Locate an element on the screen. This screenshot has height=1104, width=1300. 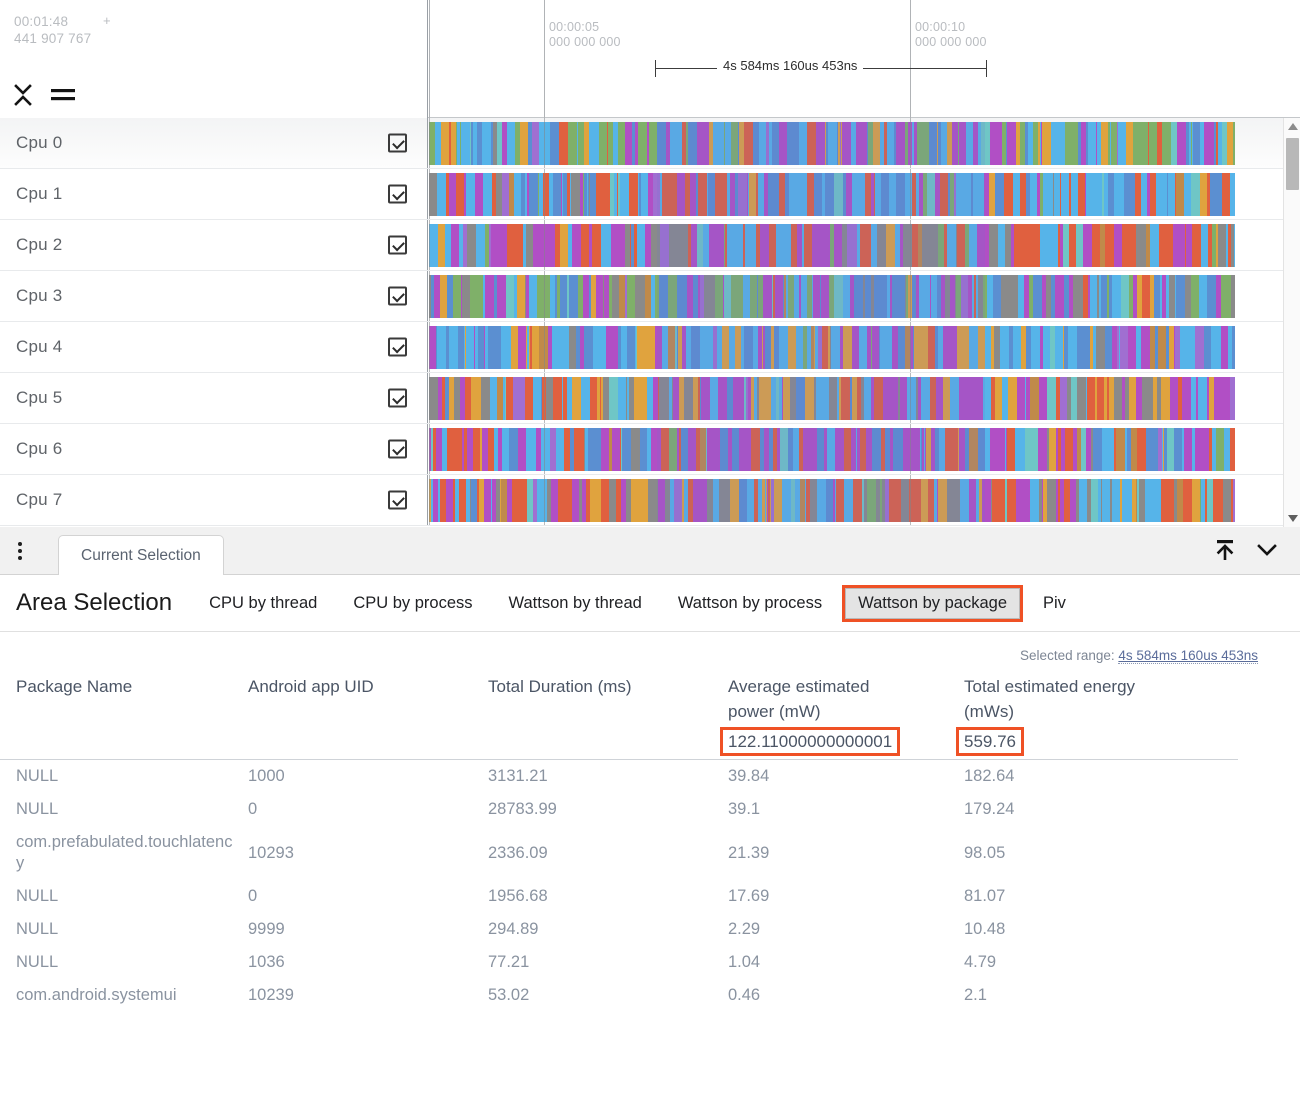
chevron-down-icon is located at coordinates (1267, 552).